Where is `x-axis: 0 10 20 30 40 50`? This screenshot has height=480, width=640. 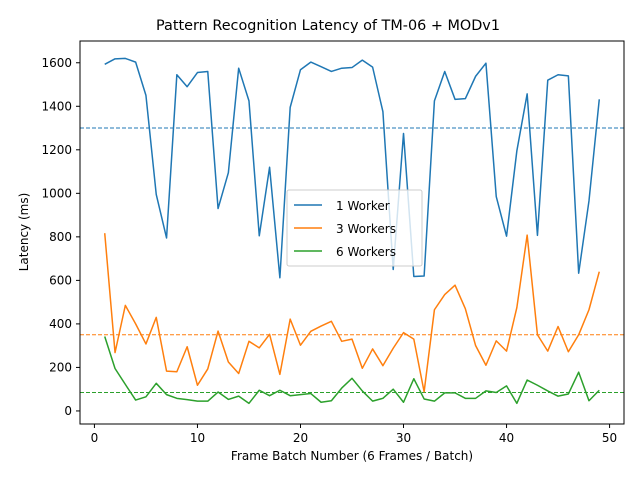 x-axis: 0 10 20 30 40 50 is located at coordinates (354, 434).